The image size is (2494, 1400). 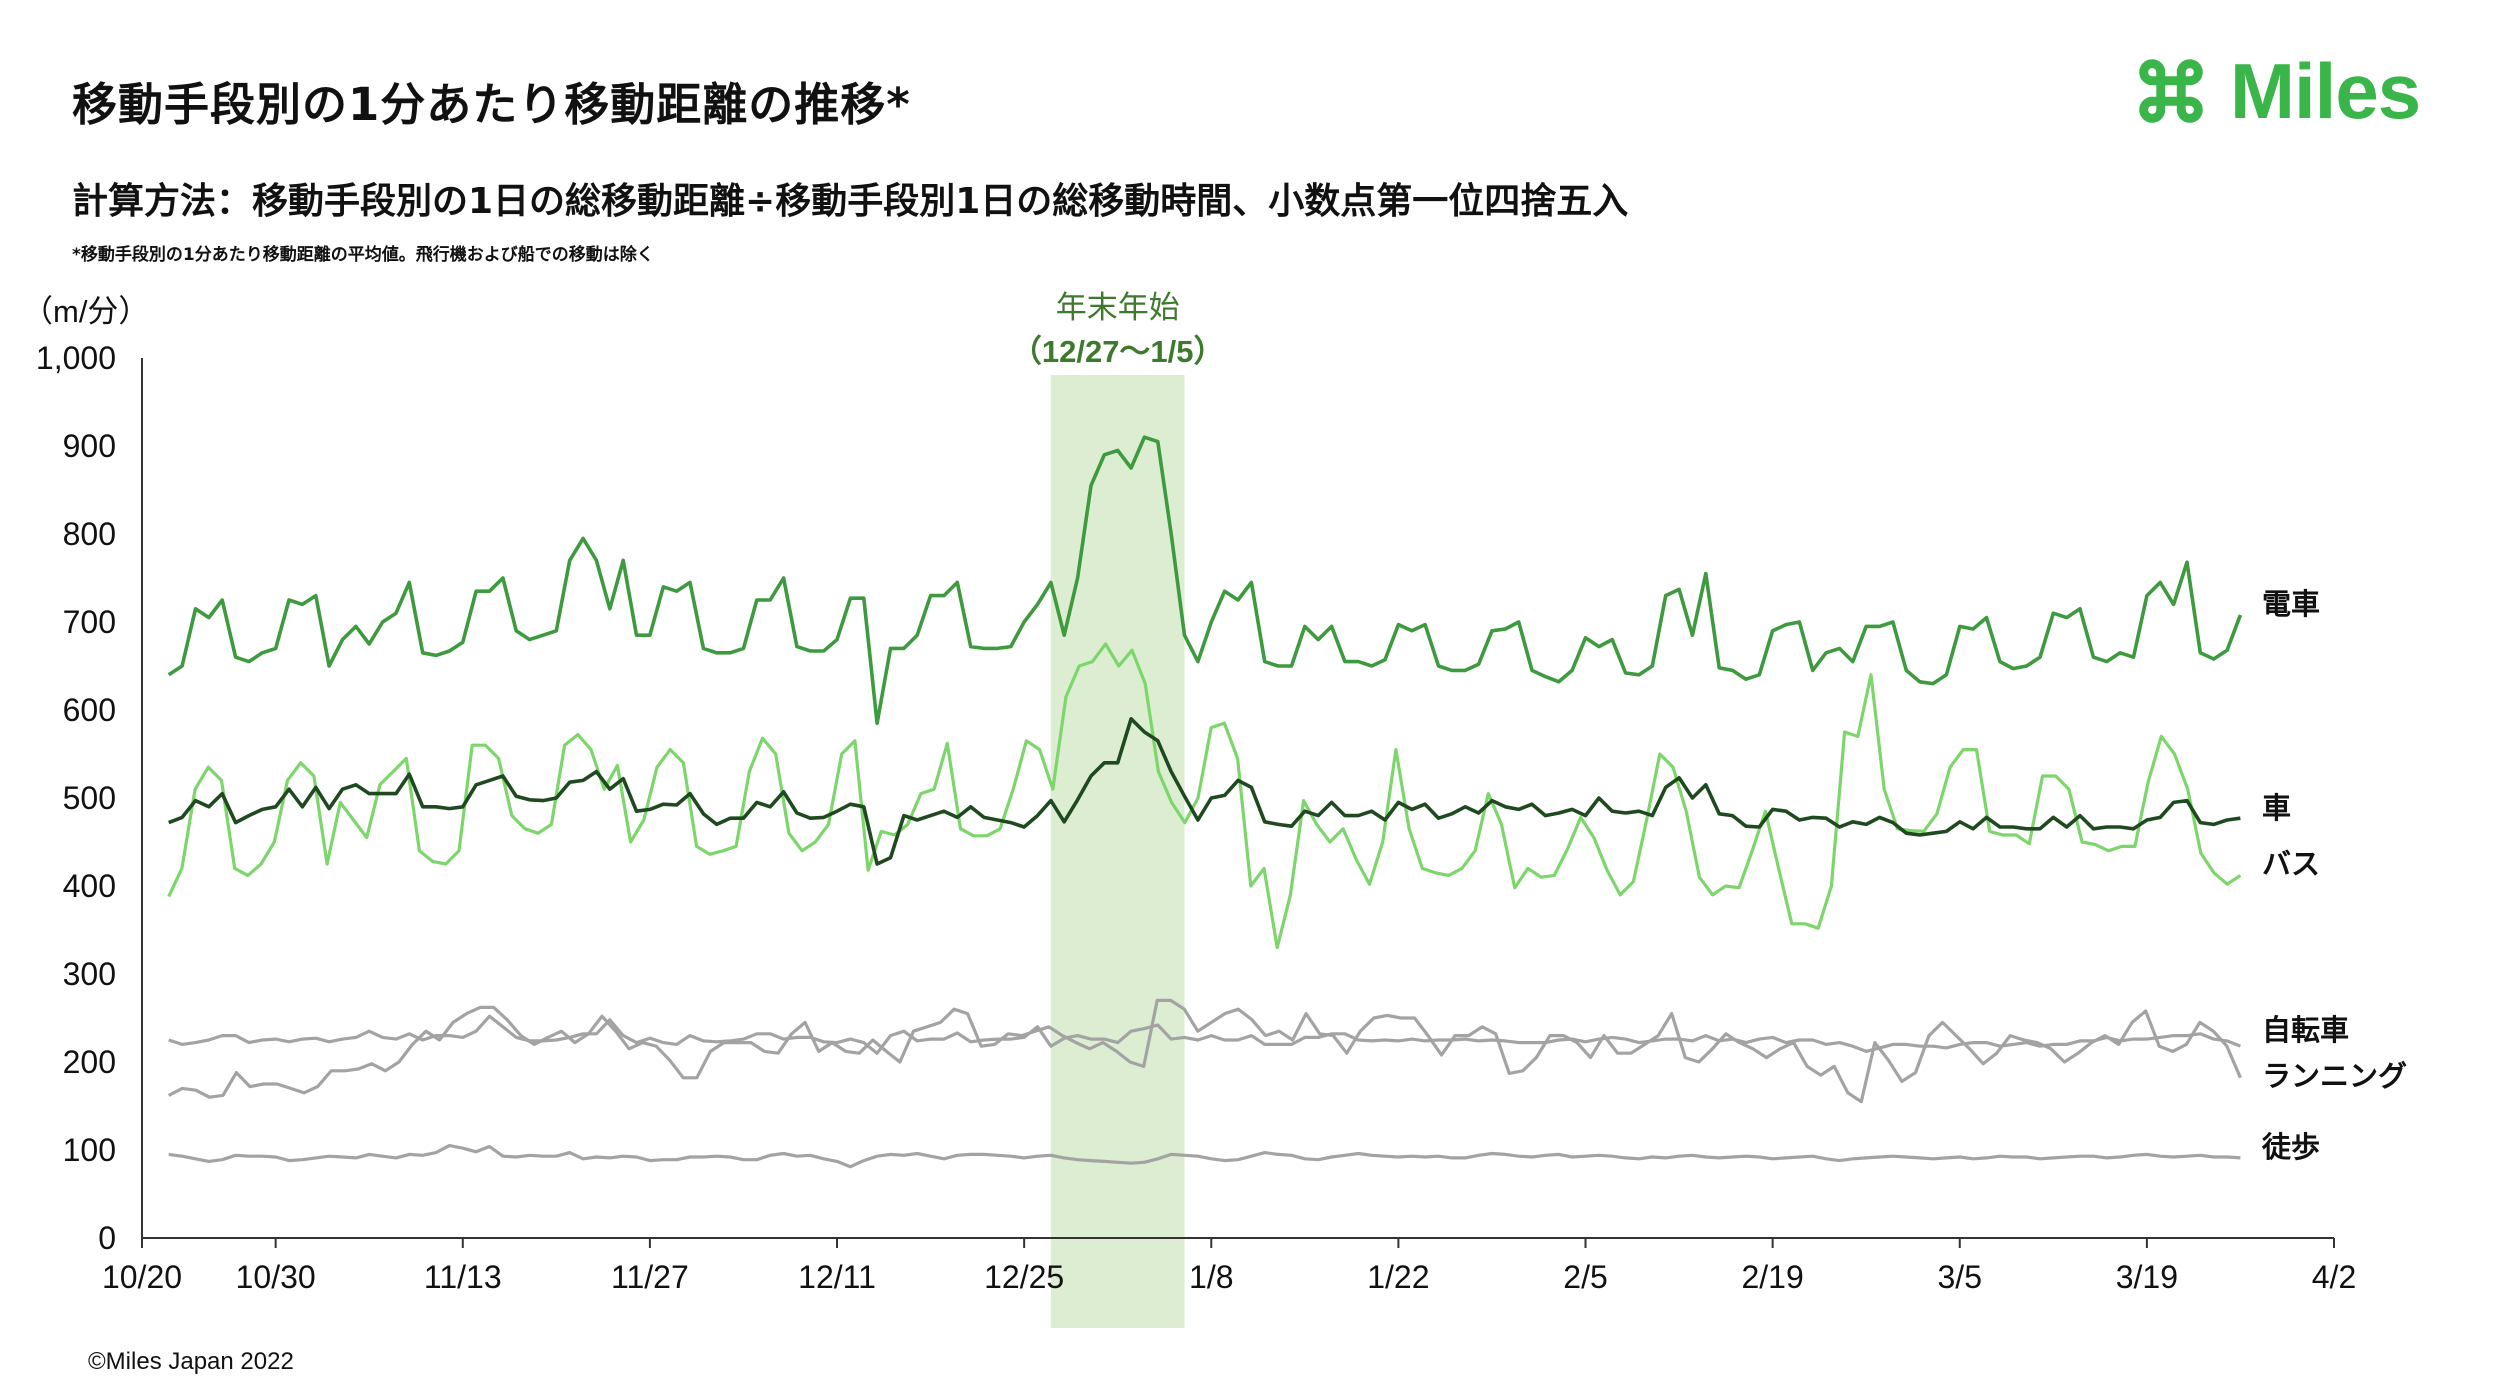 I want to click on x-tick-label: 2/19, so click(x=1772, y=1277).